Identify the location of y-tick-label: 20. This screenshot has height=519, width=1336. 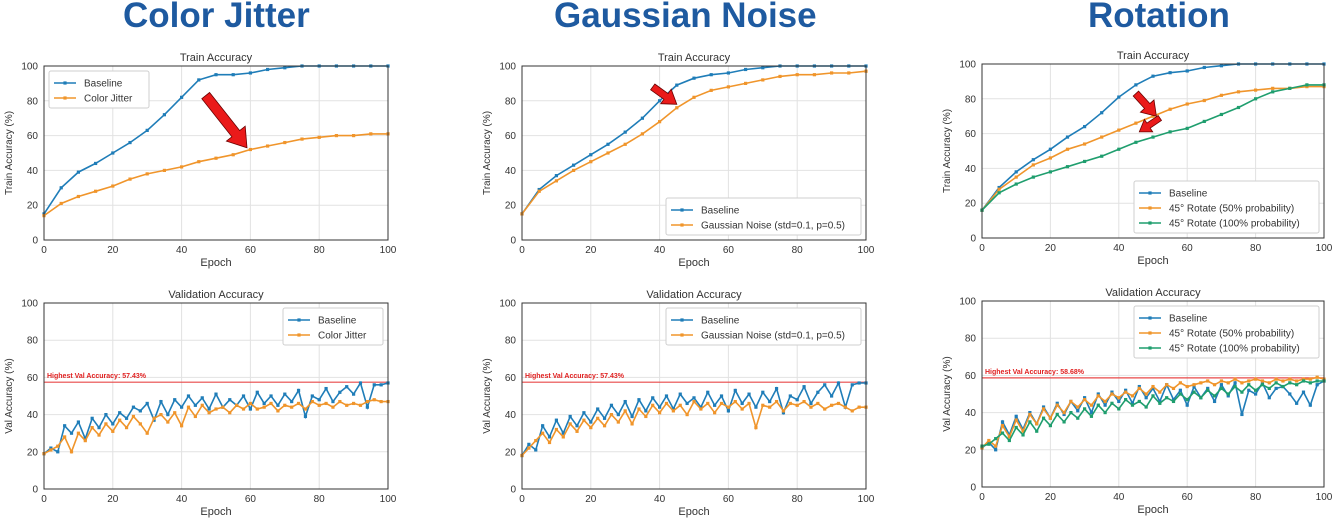
(33, 452).